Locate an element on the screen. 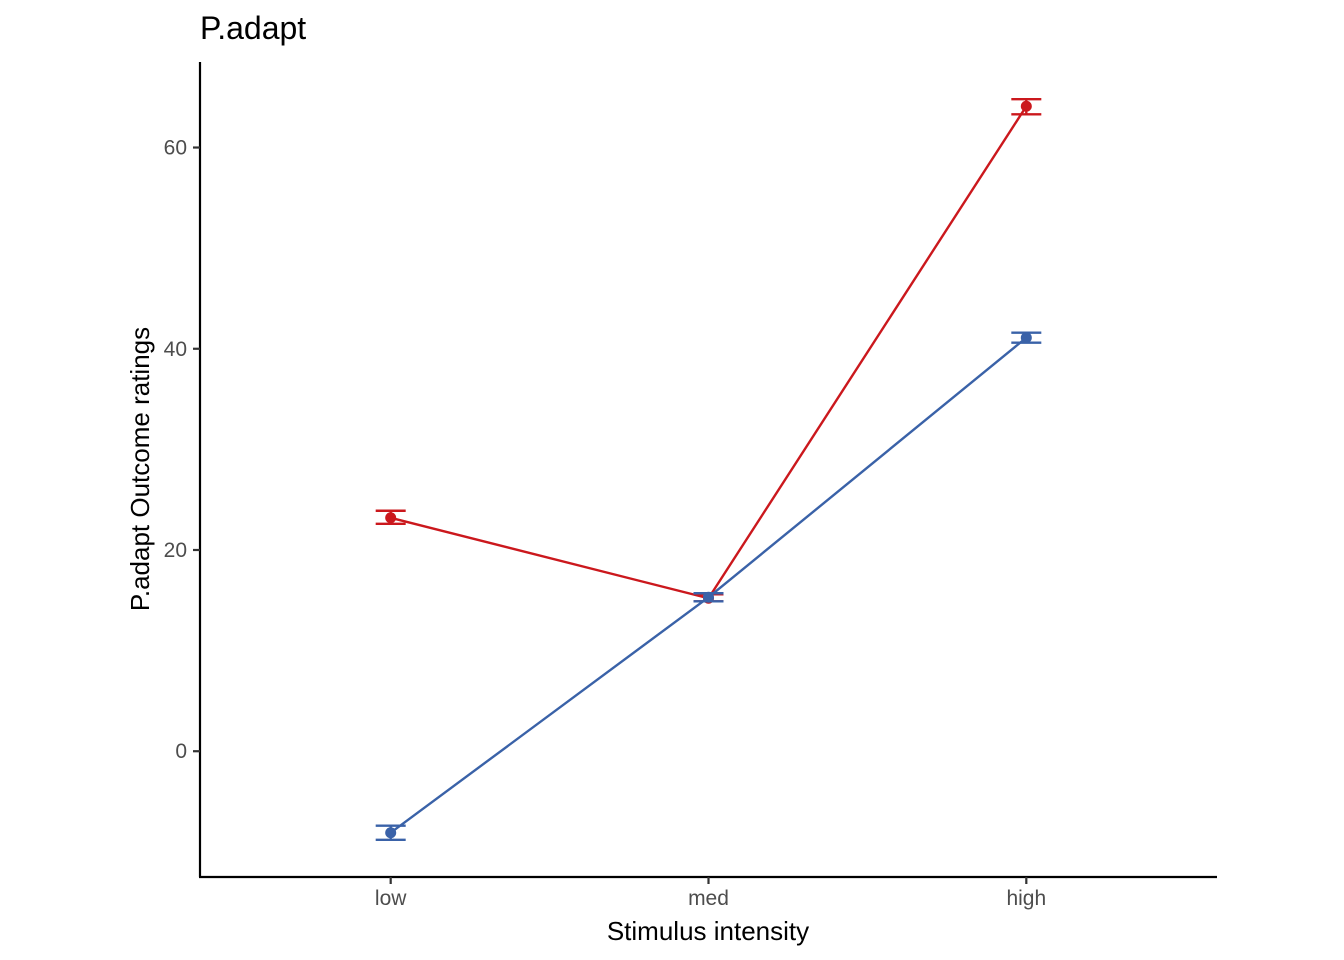 The image size is (1344, 960). y-axis-ticks: 0 20 40 60 is located at coordinates (182, 450).